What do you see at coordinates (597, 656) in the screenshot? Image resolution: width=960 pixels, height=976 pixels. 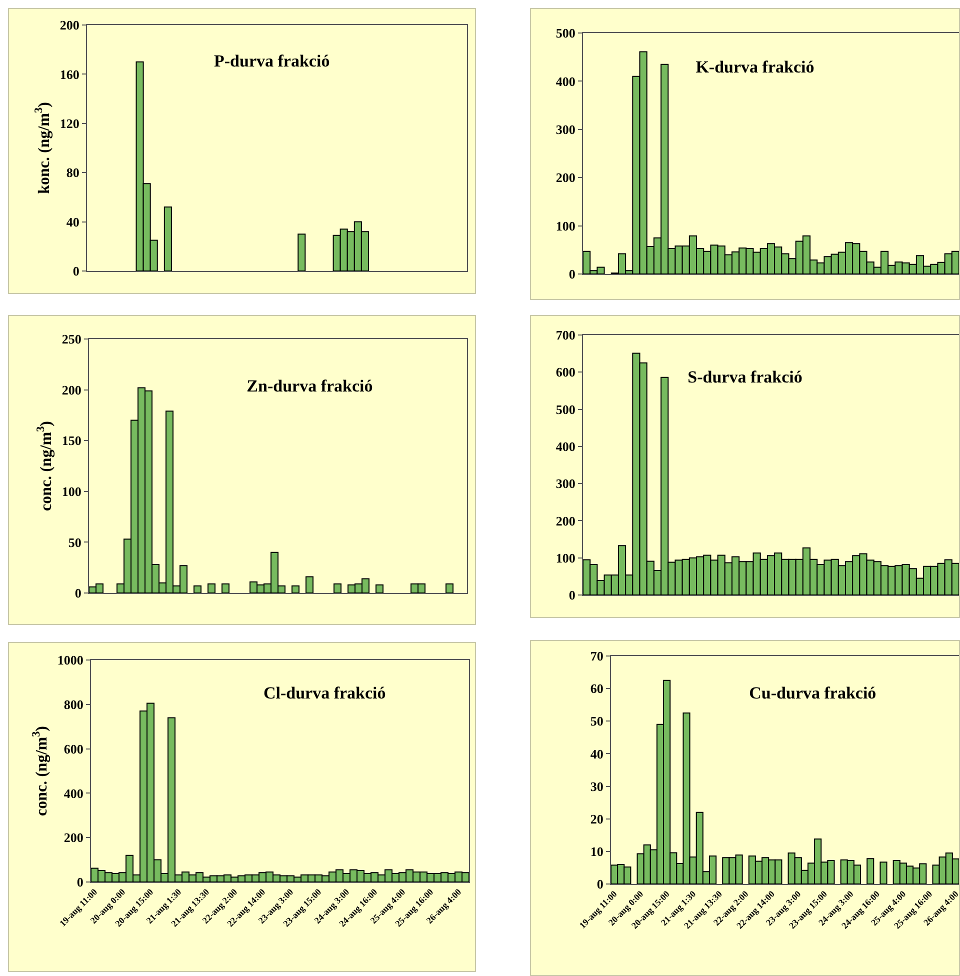 I see `y-tick-label: 70` at bounding box center [597, 656].